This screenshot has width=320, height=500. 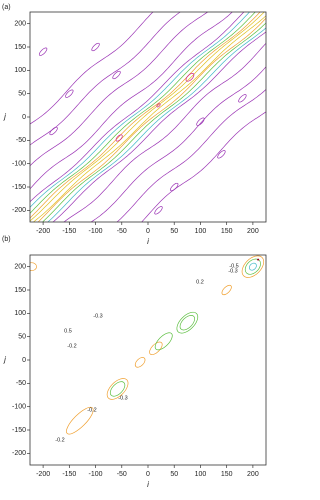 I want to click on contour-label: -0.5, so click(x=233, y=266).